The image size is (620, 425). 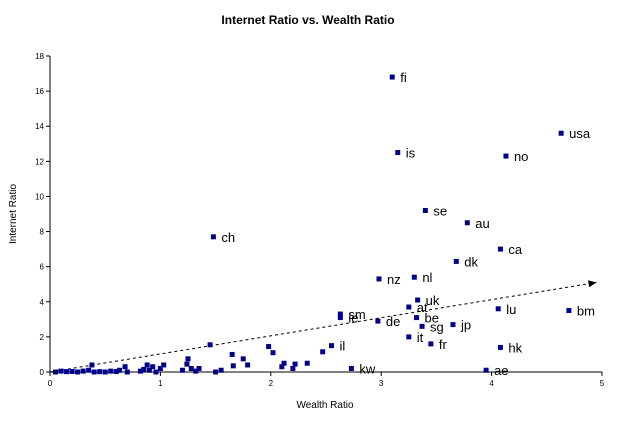 I want to click on chart-title: Internet Ratio vs. Wealth Ratio, so click(x=307, y=20).